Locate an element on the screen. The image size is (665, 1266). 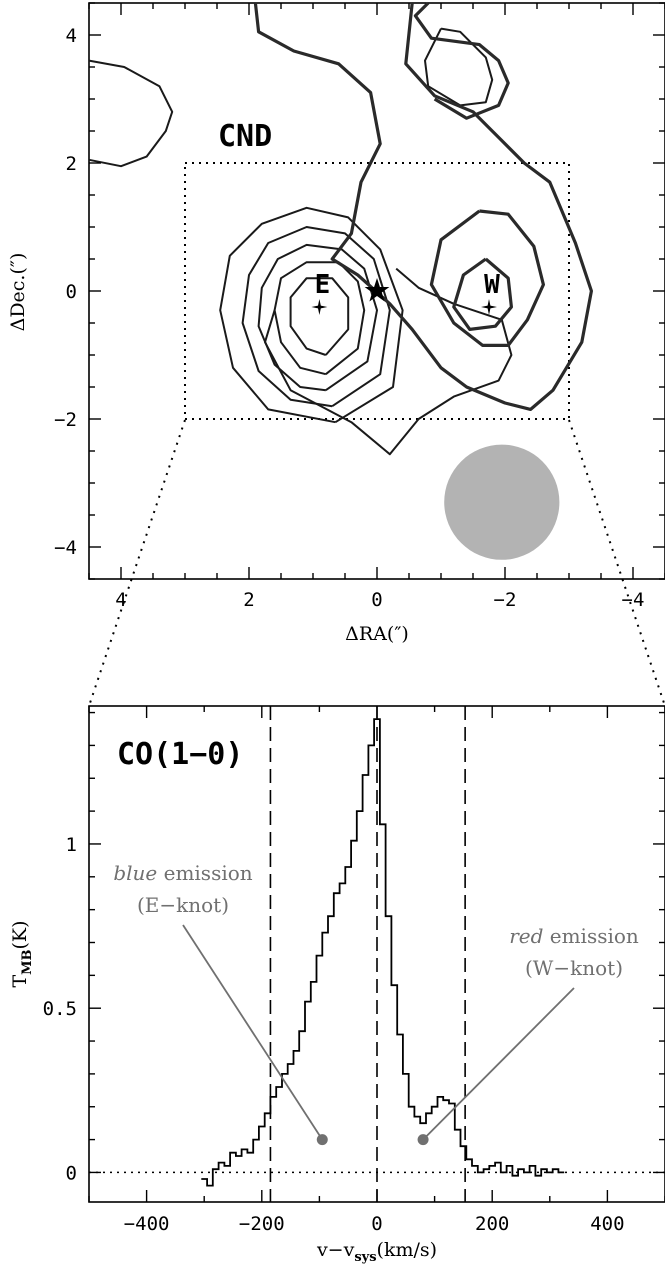
top-x-tick-label: −2 is located at coordinates (505, 600).